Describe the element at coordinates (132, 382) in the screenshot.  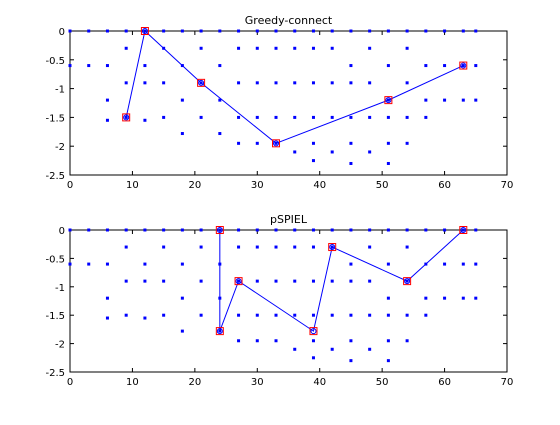
I see `x-tick-label: 10` at that location.